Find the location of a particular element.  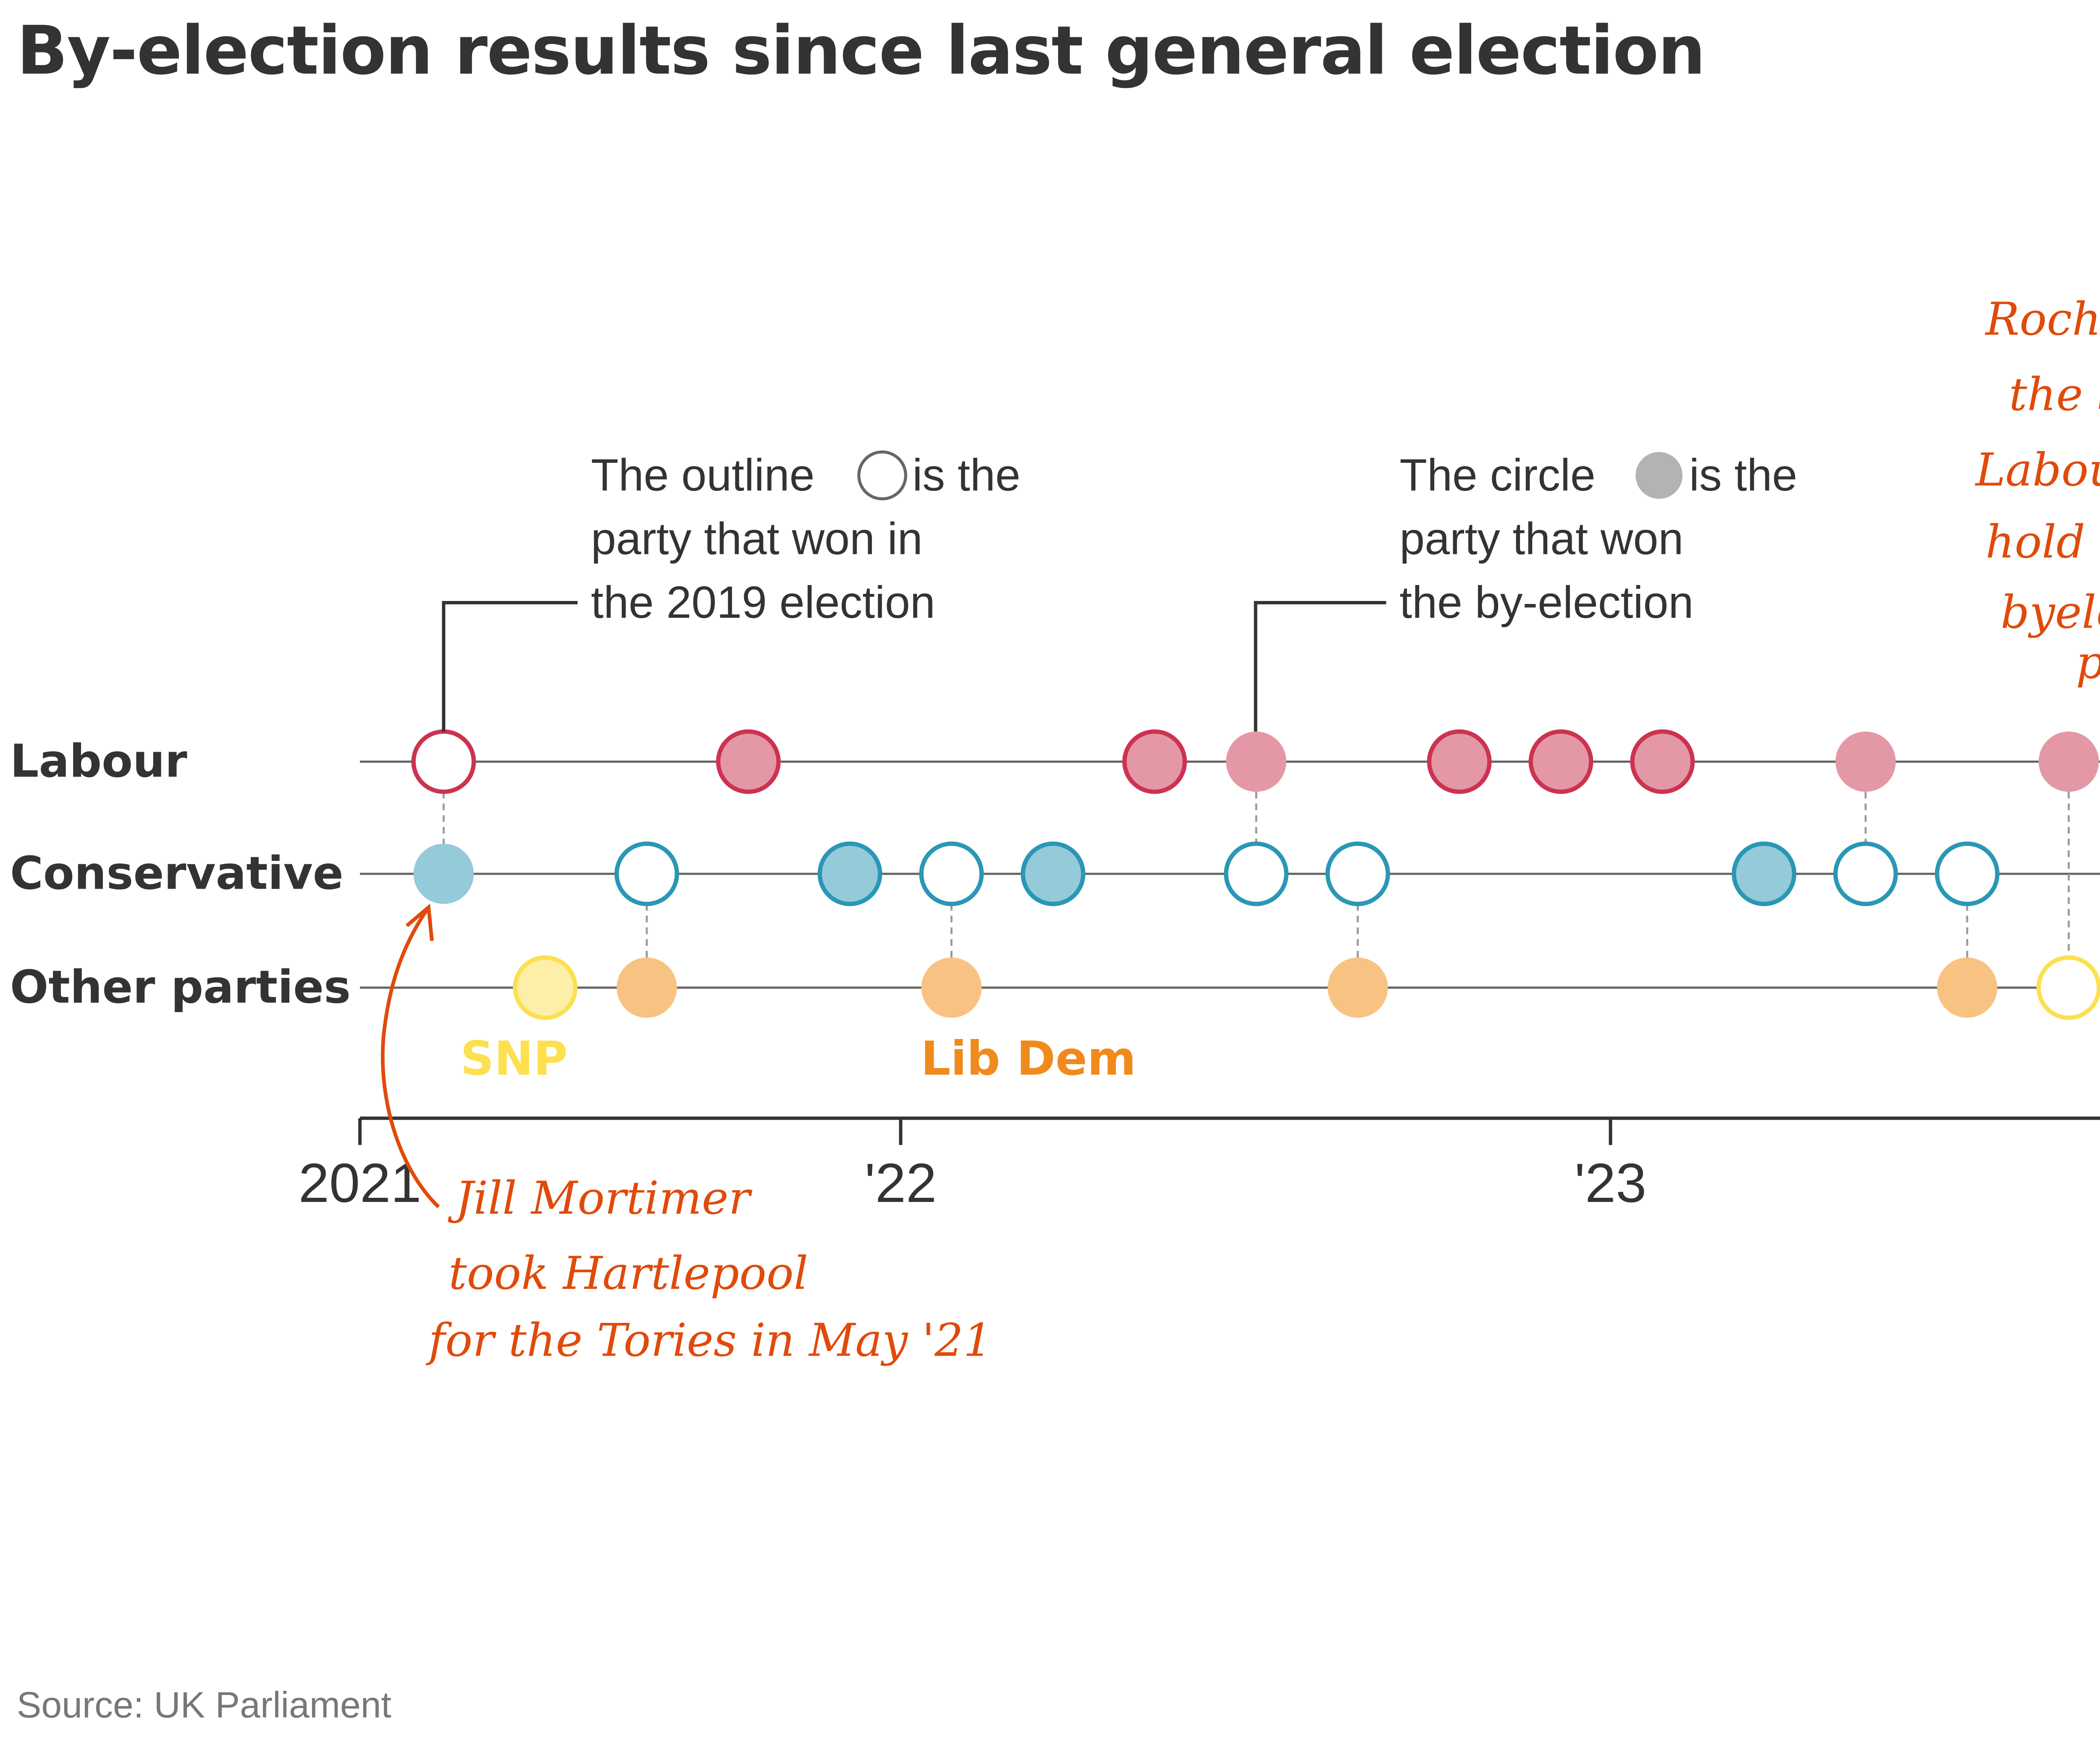

markers is located at coordinates (1255, 874).